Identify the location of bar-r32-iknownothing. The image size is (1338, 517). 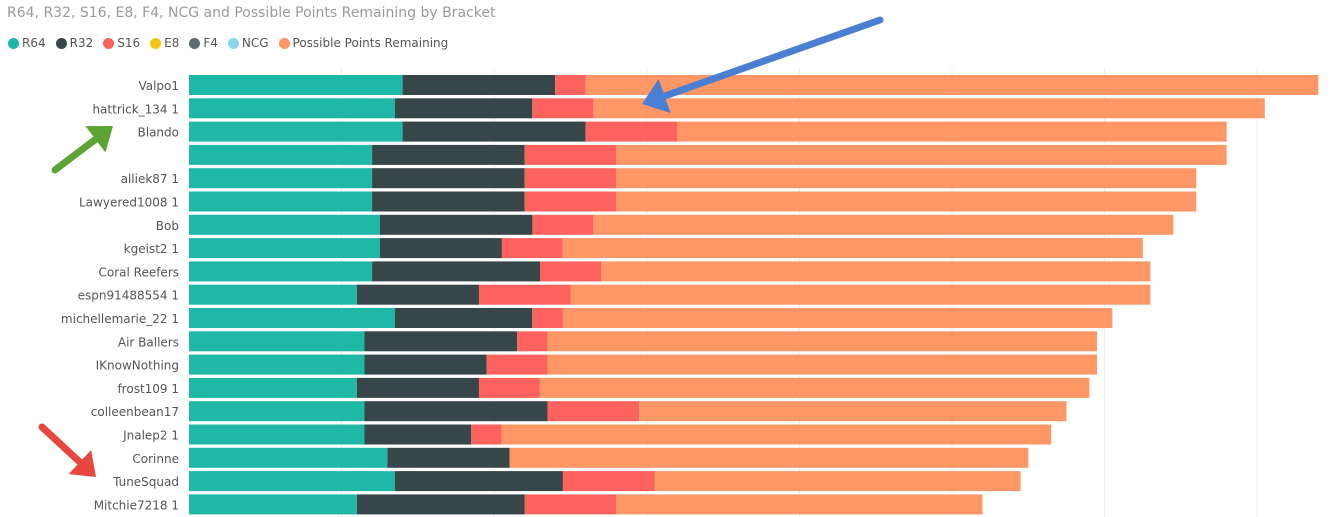
(425, 364).